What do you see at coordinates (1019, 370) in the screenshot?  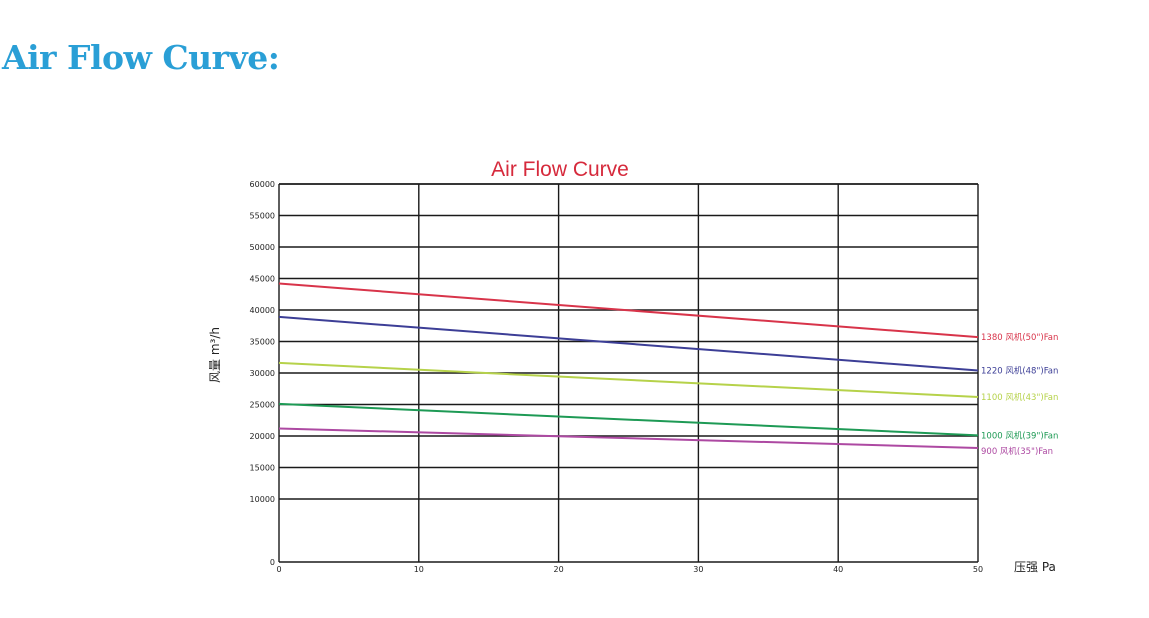 I see `series-label: 1220 风机(48")Fan` at bounding box center [1019, 370].